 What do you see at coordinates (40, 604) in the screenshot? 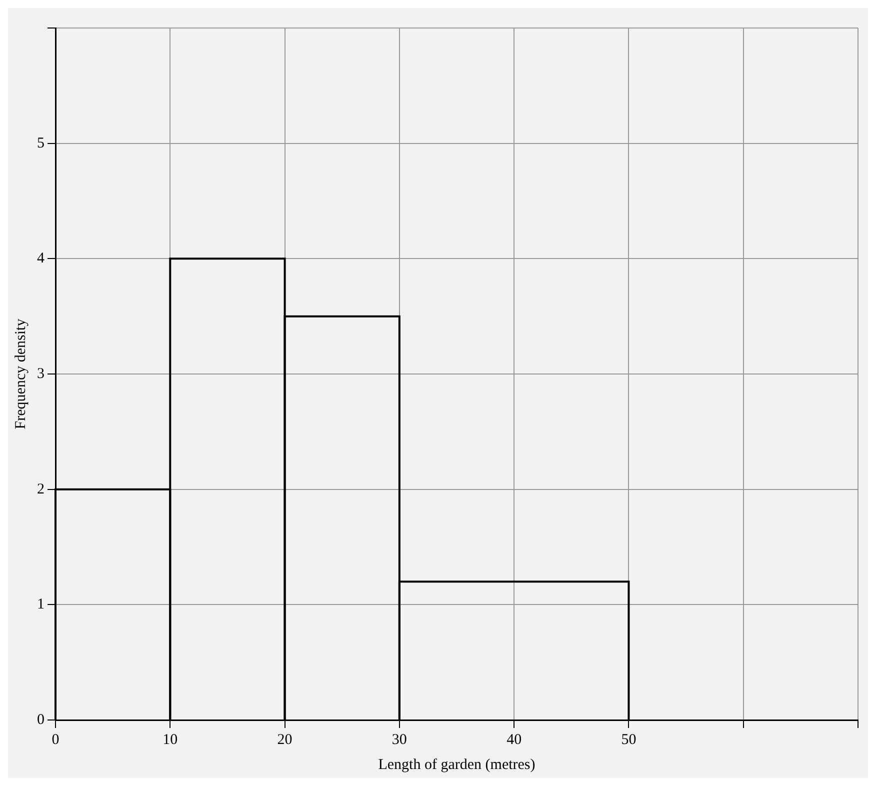
I see `y-tick-label: 1` at bounding box center [40, 604].